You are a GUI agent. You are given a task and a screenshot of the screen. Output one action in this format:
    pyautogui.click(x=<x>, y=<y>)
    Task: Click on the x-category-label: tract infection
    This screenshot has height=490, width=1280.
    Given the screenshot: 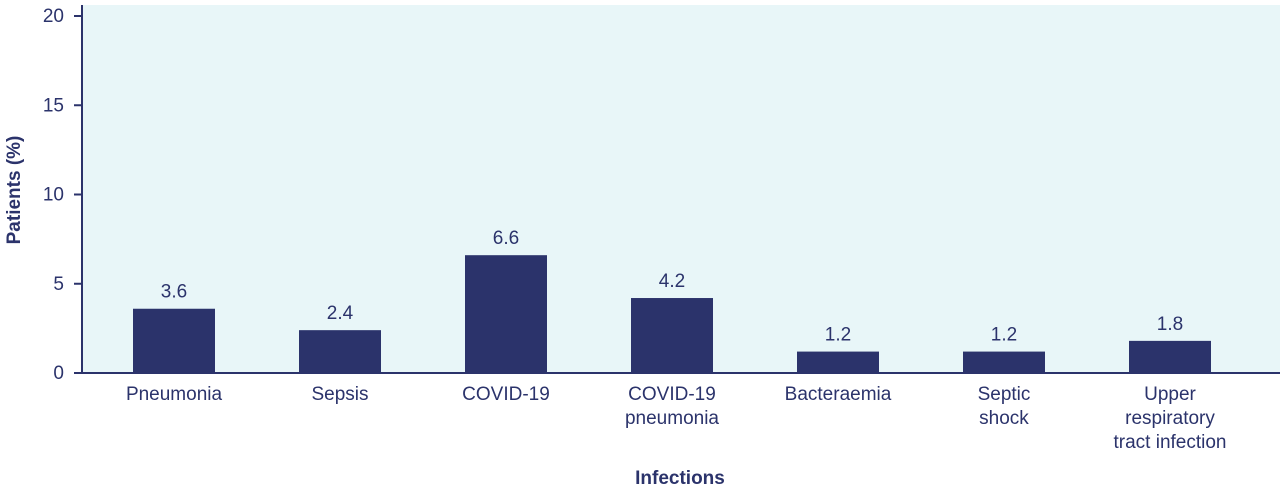 What is the action you would take?
    pyautogui.click(x=1170, y=442)
    